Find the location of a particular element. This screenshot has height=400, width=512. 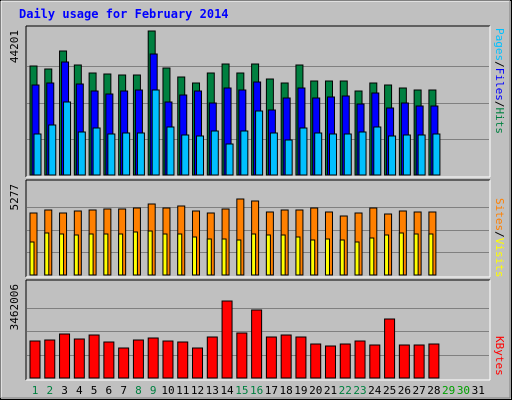

x-tick-label: 20 is located at coordinates (315, 390).